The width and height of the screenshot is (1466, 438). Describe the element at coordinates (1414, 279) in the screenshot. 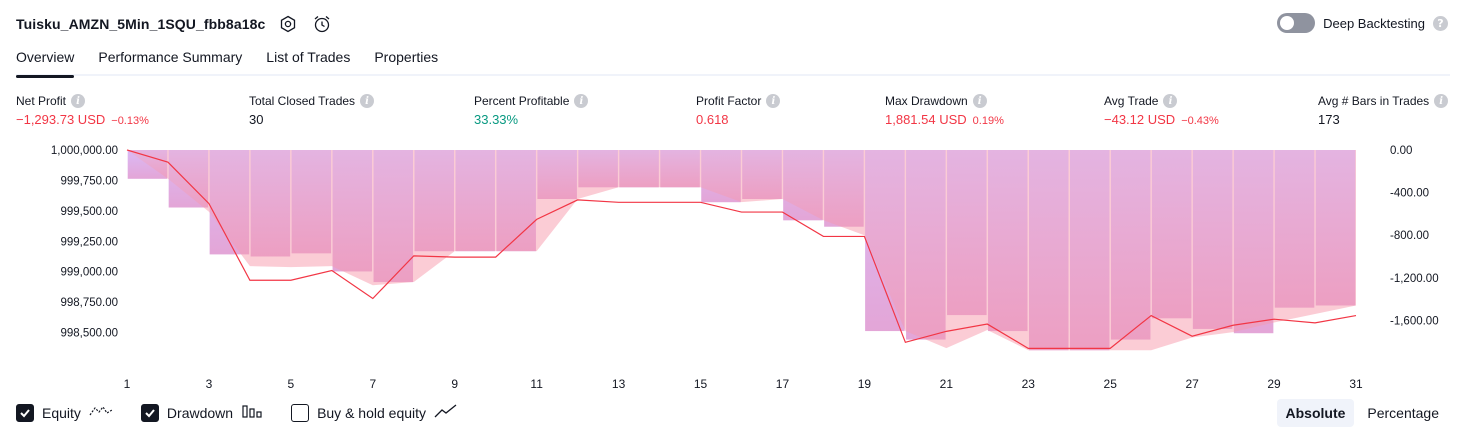

I see `y-right-tick-label: -1,200.00` at that location.